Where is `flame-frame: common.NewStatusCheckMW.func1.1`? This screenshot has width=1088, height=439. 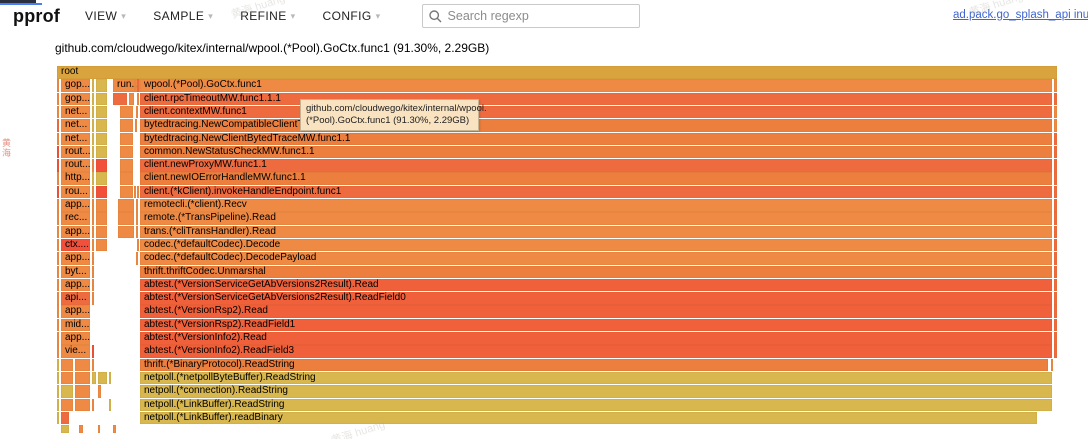 flame-frame: common.NewStatusCheckMW.func1.1 is located at coordinates (596, 152).